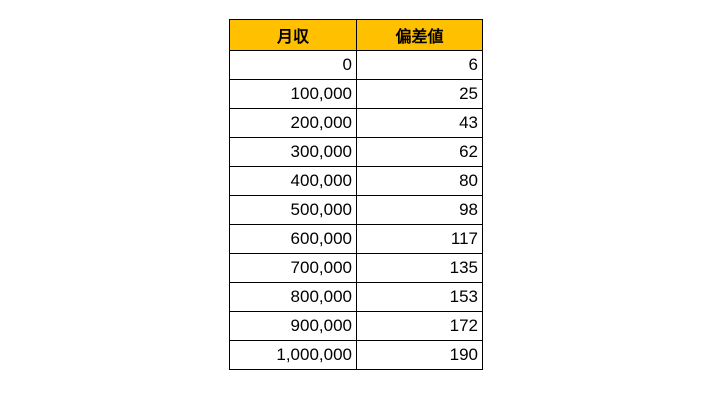 Image resolution: width=719 pixels, height=404 pixels. I want to click on table-row: 200,000 43, so click(356, 123).